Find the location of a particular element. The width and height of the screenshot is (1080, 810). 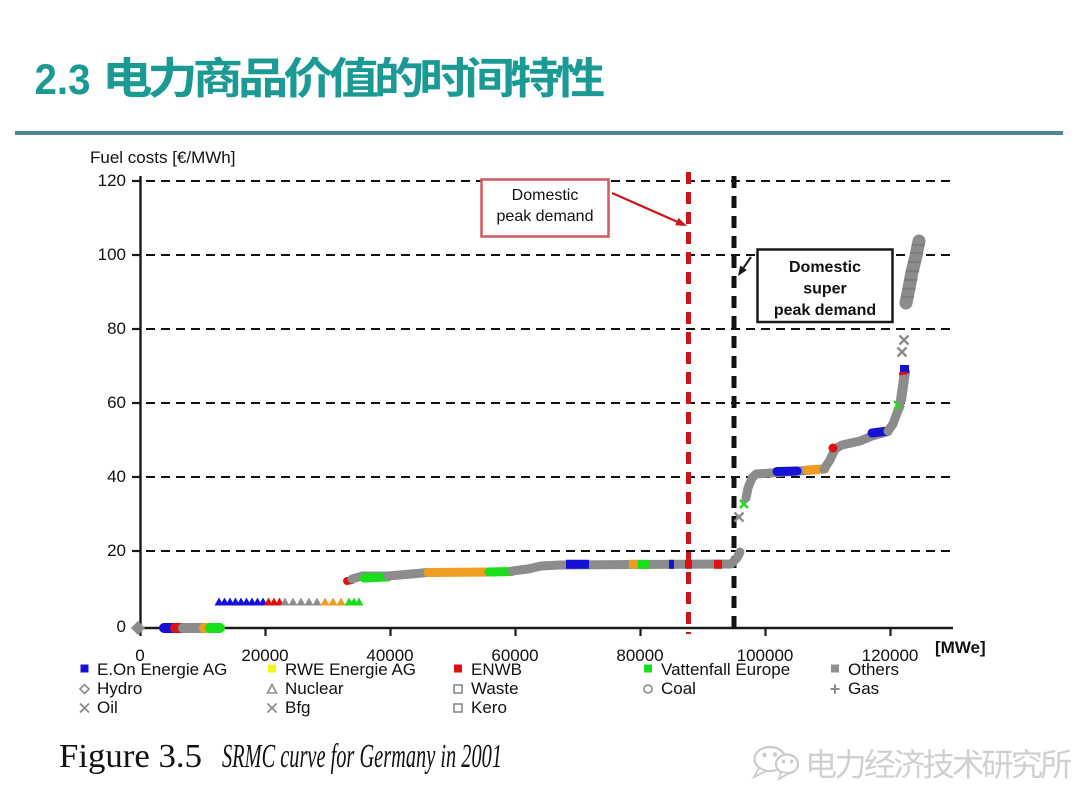

svg-text: E.On Energie AG is located at coordinates (162, 669).